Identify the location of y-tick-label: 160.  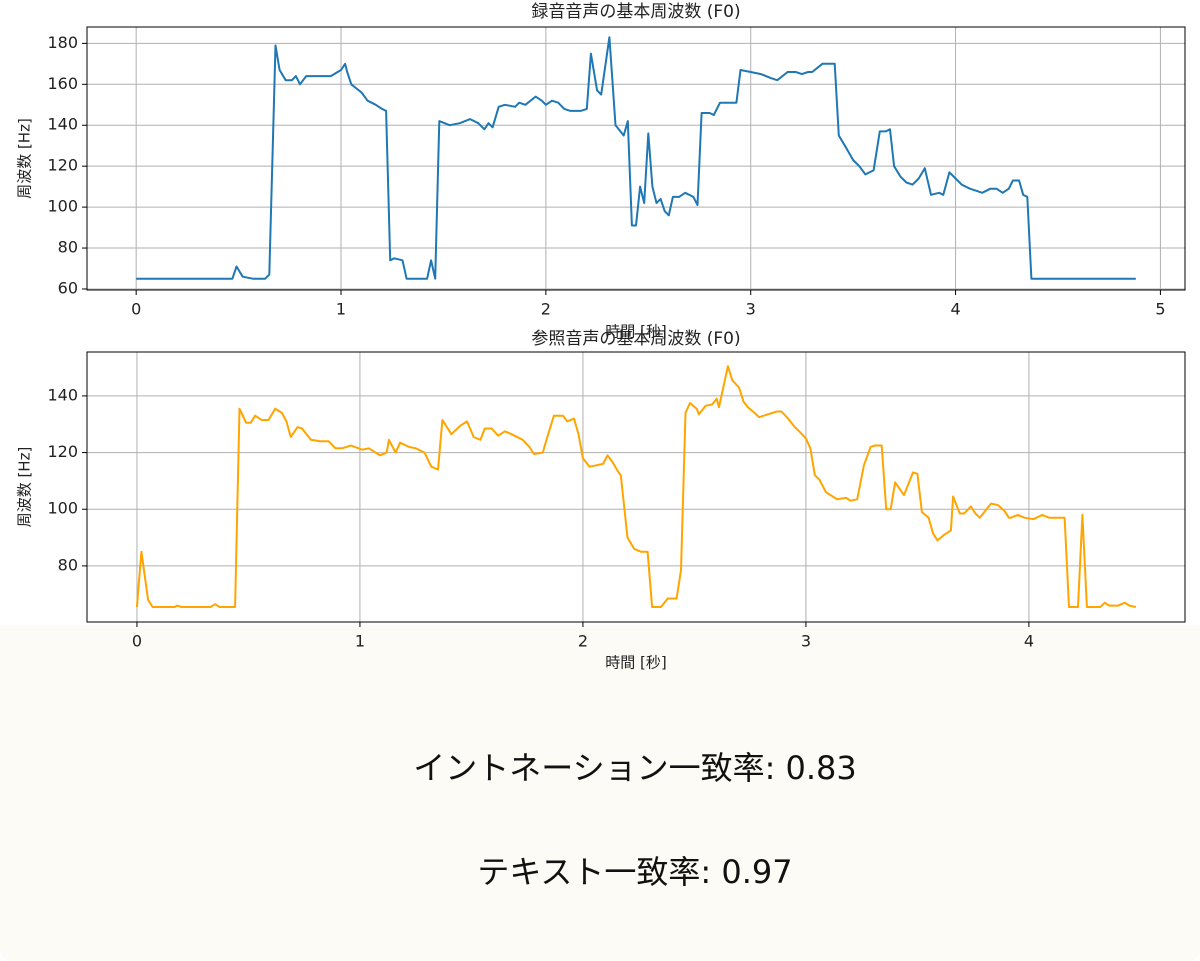
(62, 83).